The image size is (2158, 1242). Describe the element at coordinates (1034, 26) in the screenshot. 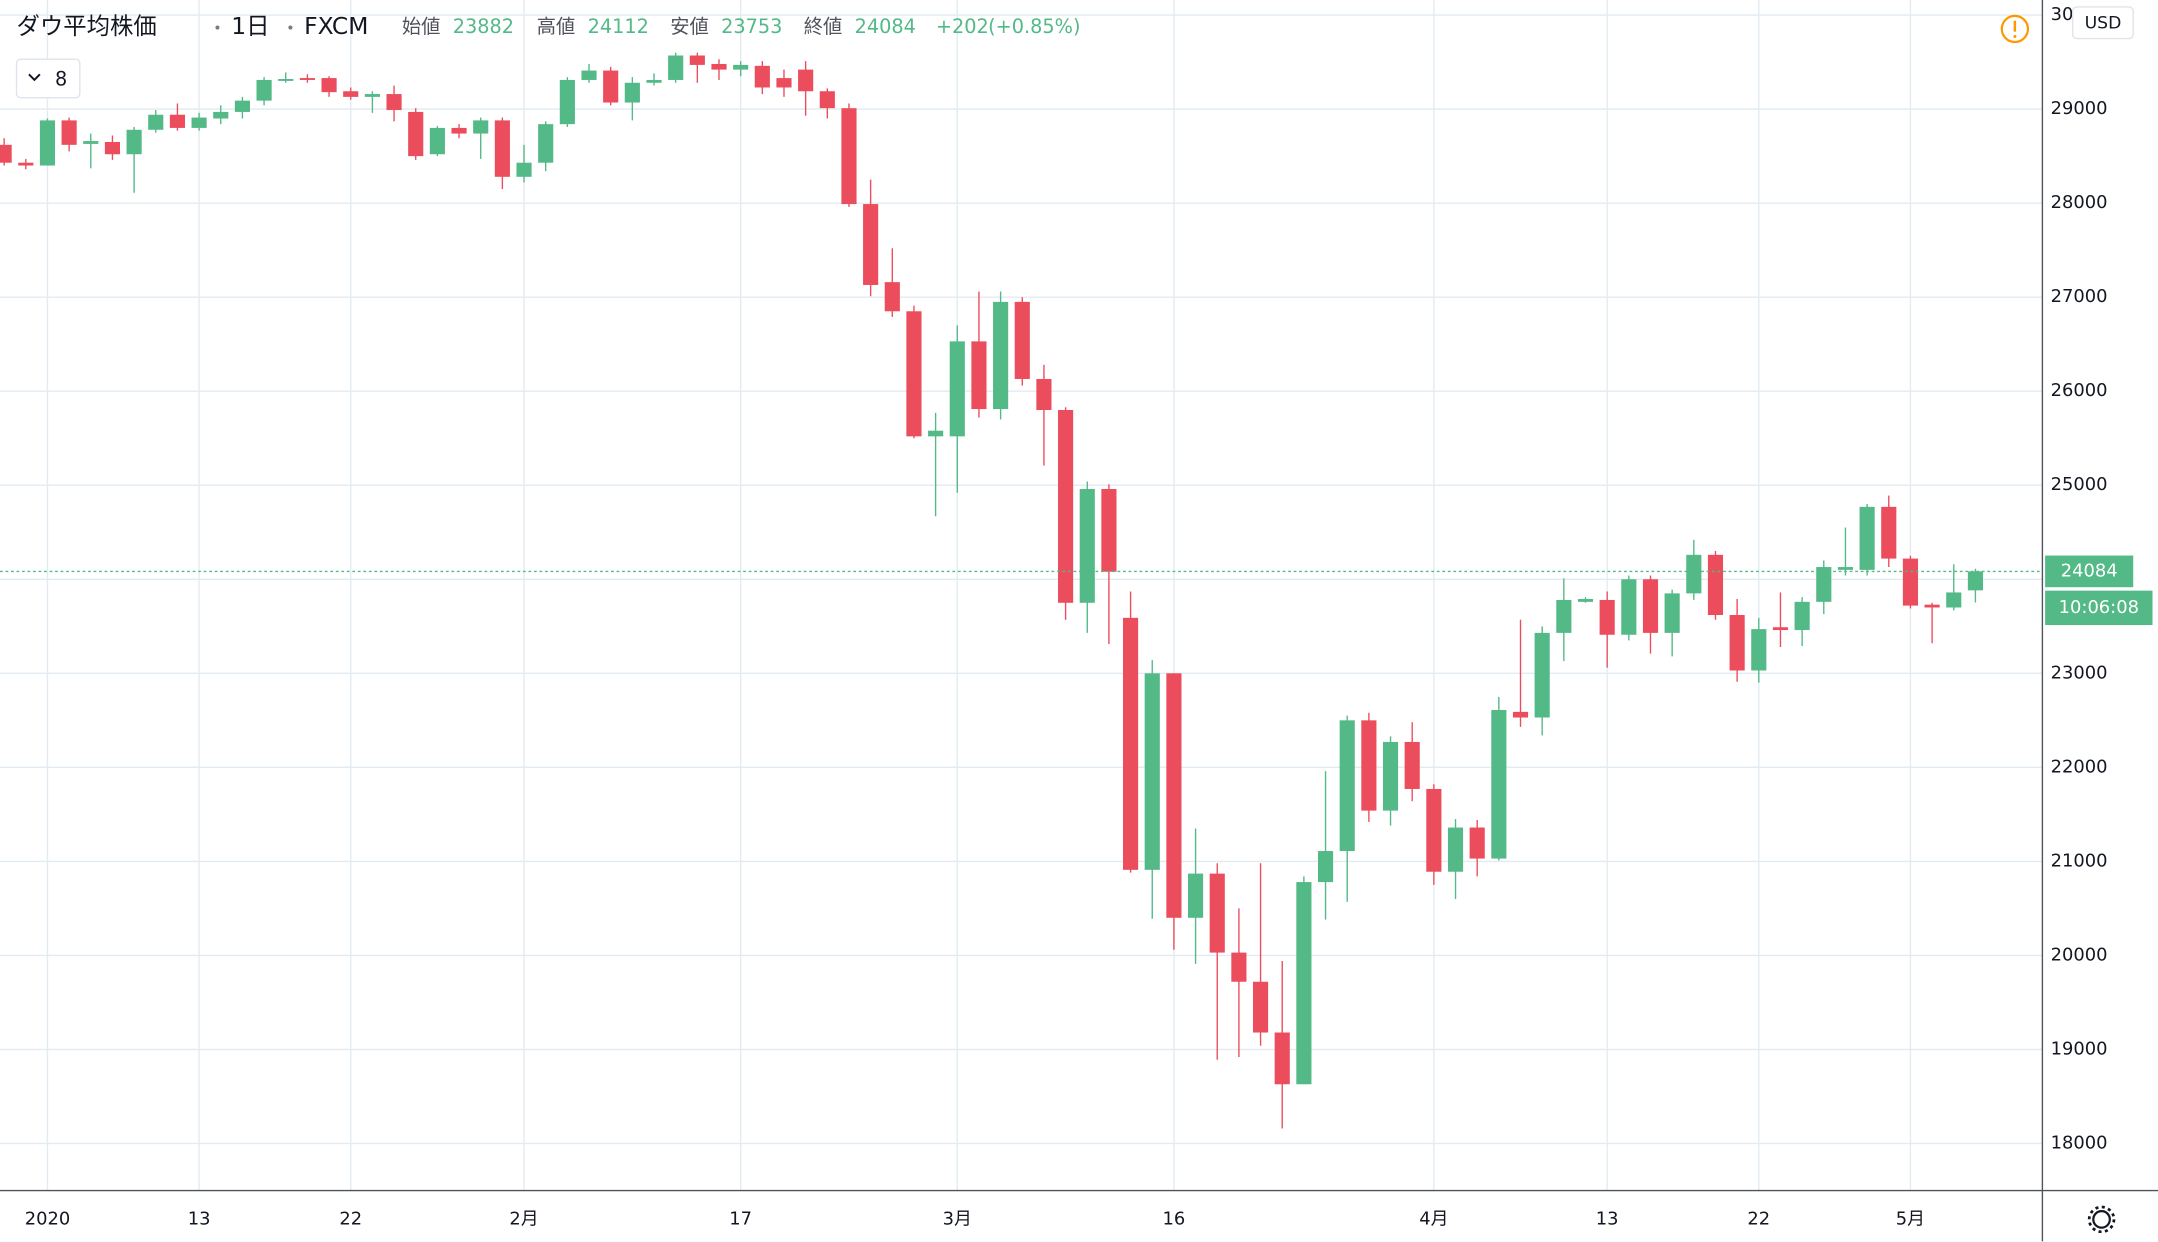

I see `change-pct: (+0.85%)` at that location.